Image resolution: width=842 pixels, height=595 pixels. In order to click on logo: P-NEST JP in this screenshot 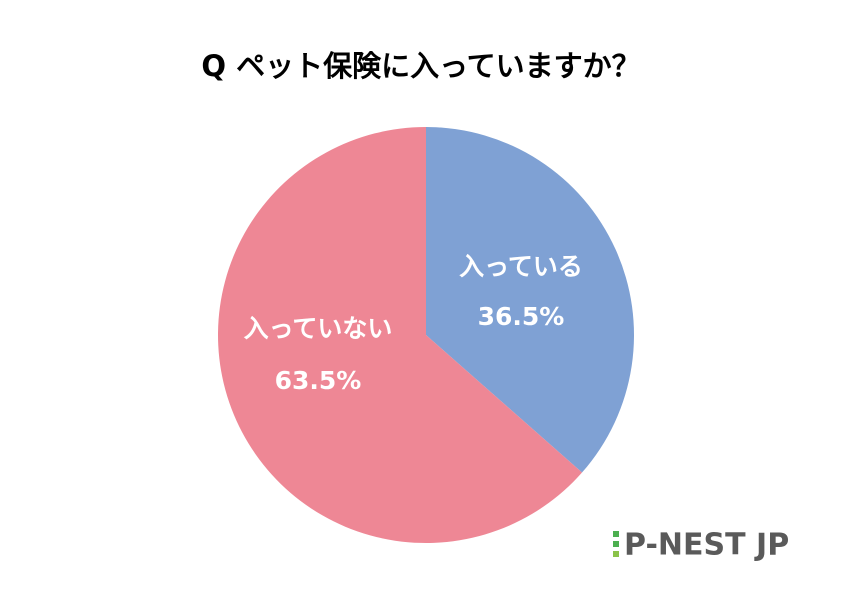, I will do `click(701, 545)`.